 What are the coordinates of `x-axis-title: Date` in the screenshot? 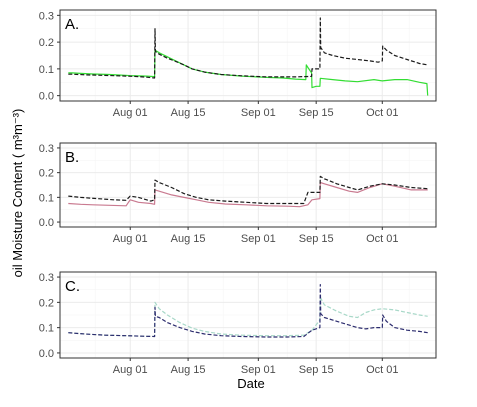 It's located at (250, 383).